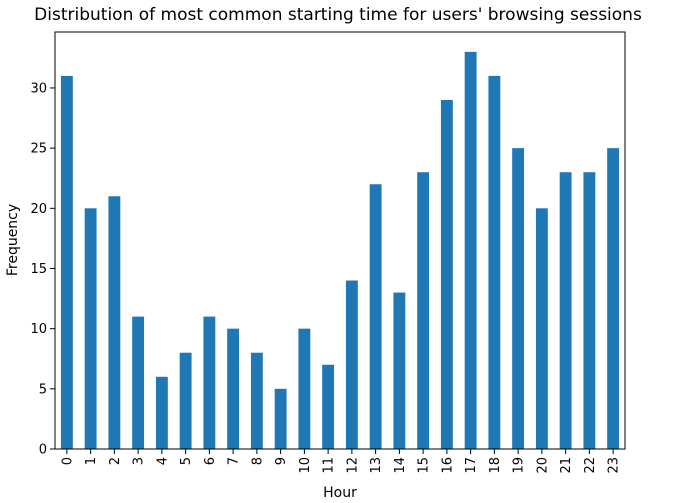  What do you see at coordinates (13, 240) in the screenshot?
I see `y-axis-title: Frequency` at bounding box center [13, 240].